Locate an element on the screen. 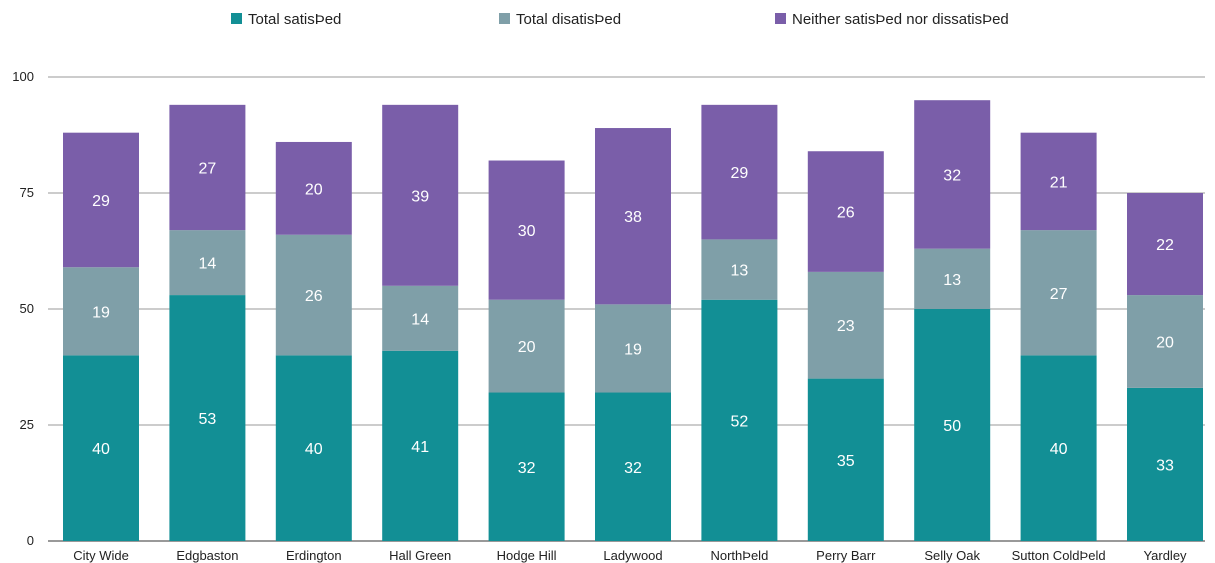 This screenshot has width=1215, height=563. x-tick-label: Yardley is located at coordinates (1165, 555).